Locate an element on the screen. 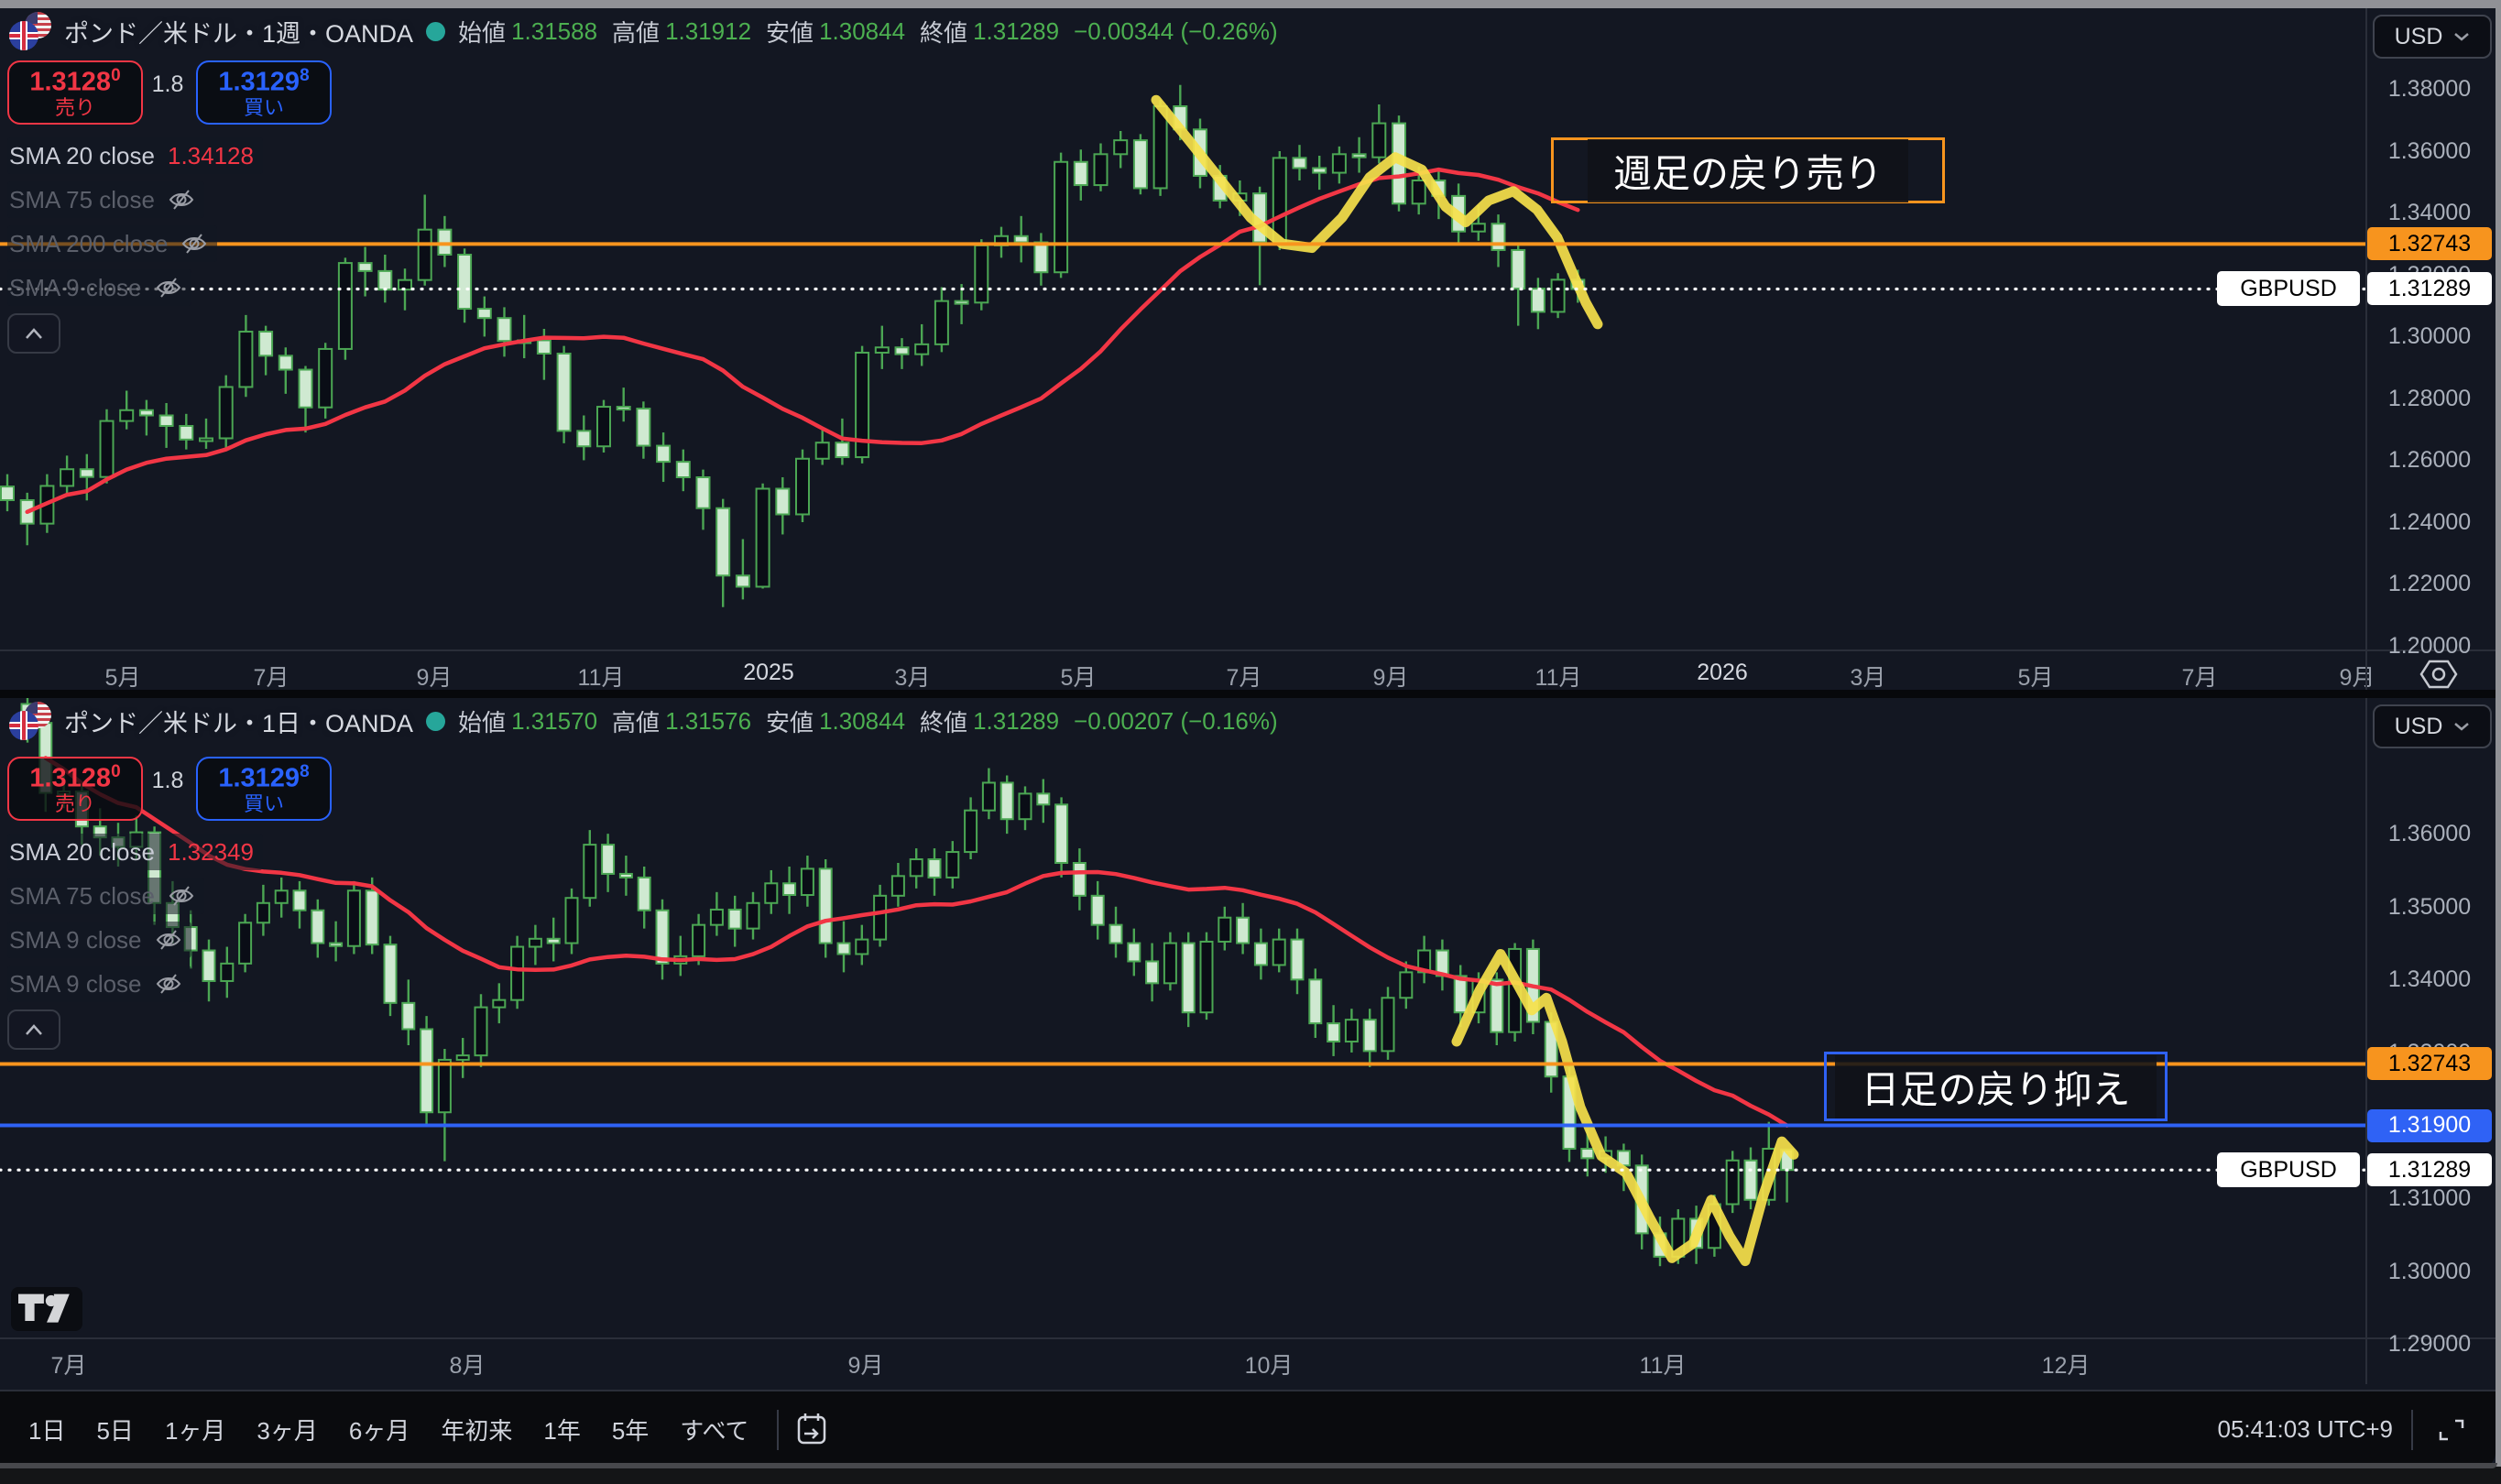 The image size is (2501, 1484). price-tick: 1.22000 is located at coordinates (2429, 583).